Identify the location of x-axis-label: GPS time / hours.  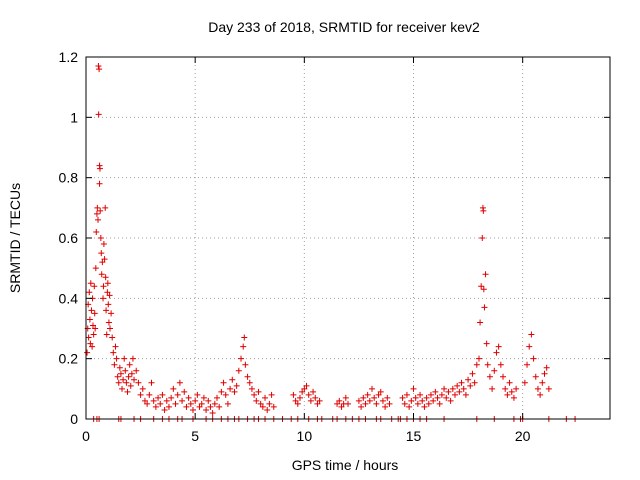
(345, 465).